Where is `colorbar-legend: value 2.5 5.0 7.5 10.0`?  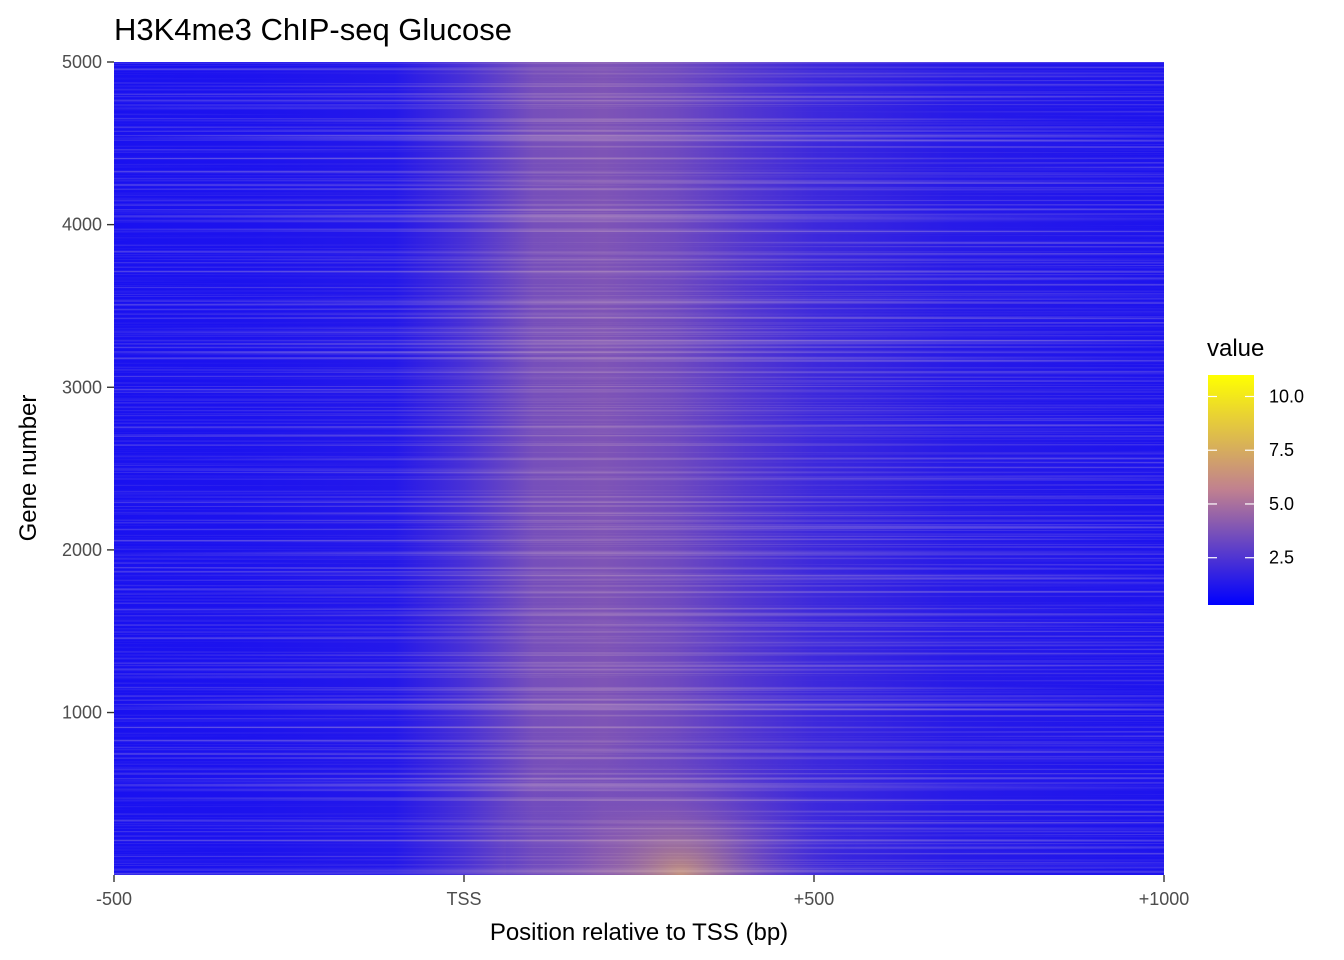 colorbar-legend: value 2.5 5.0 7.5 10.0 is located at coordinates (1255, 470).